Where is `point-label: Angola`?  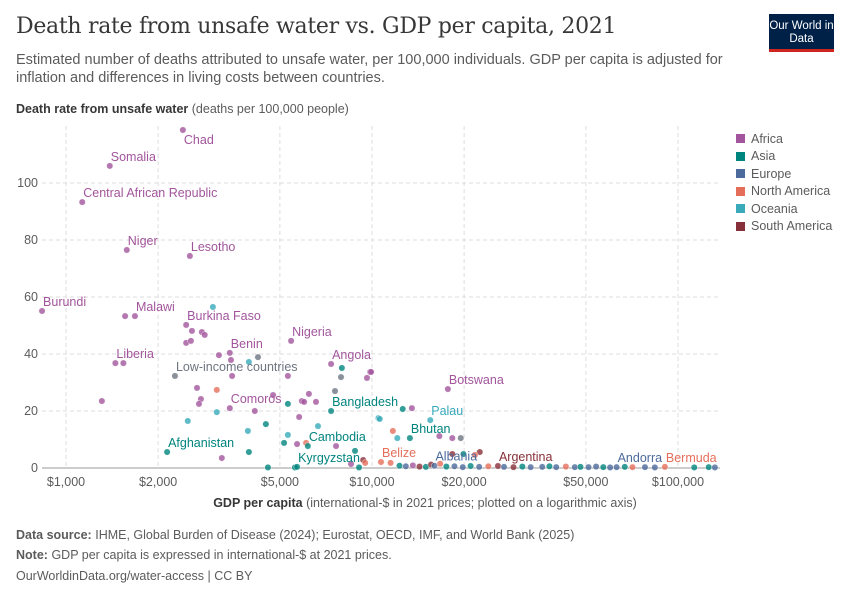
point-label: Angola is located at coordinates (351, 355).